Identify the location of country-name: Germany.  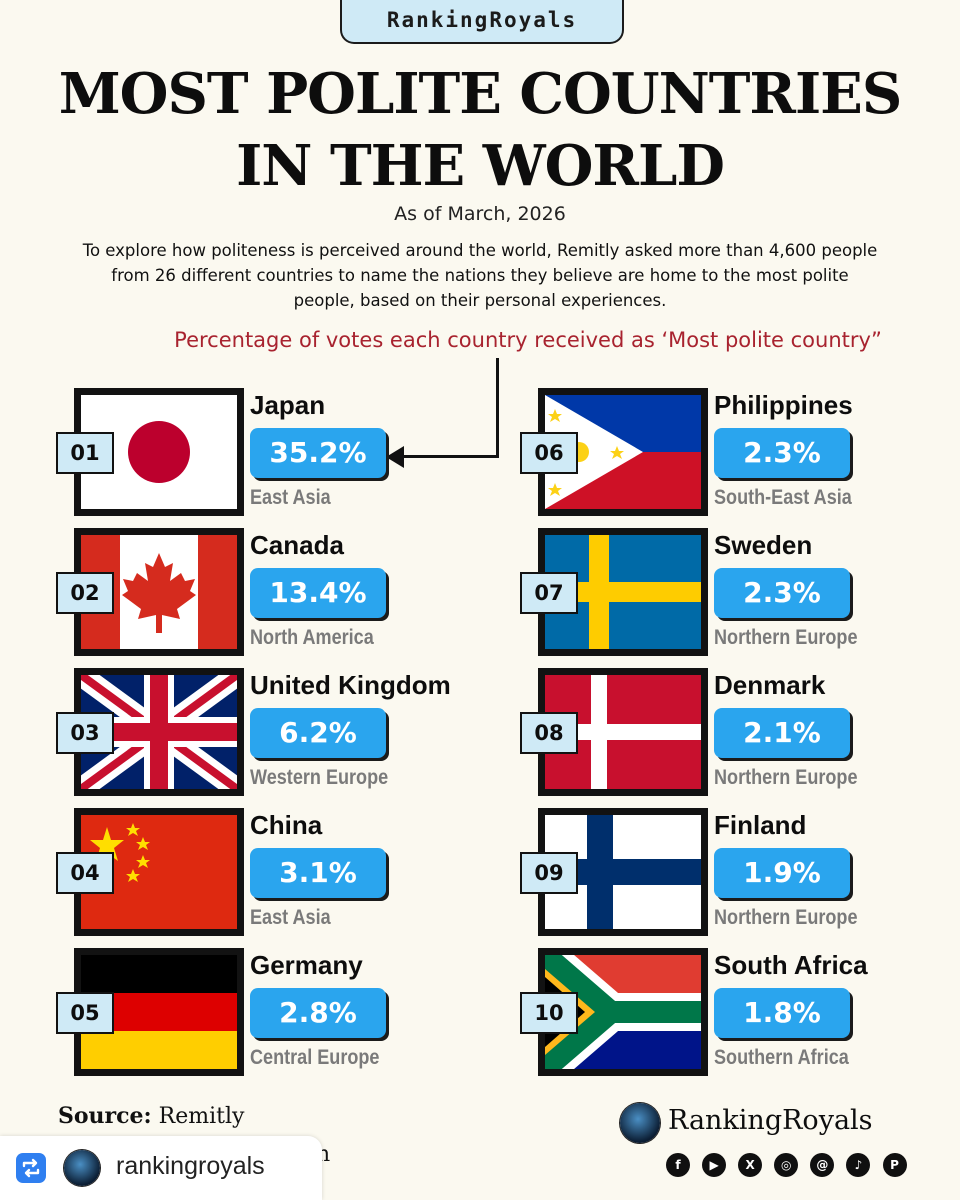
(306, 965).